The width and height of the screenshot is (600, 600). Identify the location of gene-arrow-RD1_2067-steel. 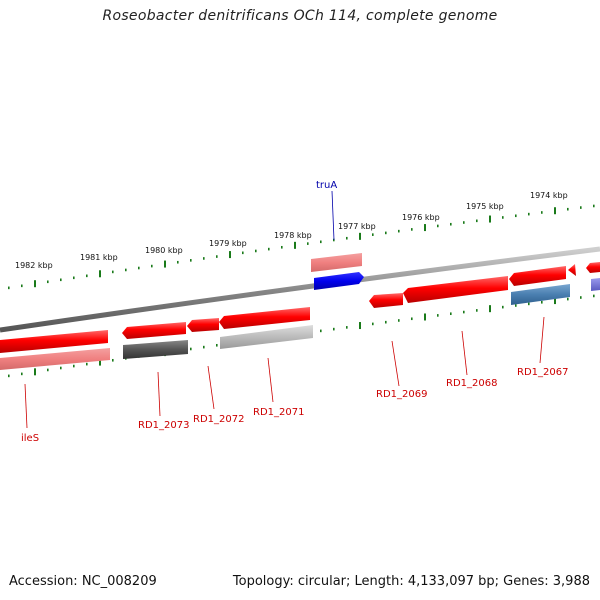
(540, 294).